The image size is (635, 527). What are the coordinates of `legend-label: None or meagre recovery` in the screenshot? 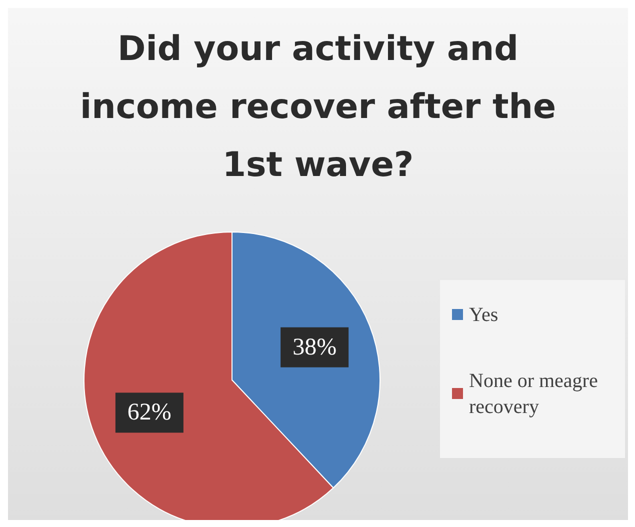 It's located at (533, 394).